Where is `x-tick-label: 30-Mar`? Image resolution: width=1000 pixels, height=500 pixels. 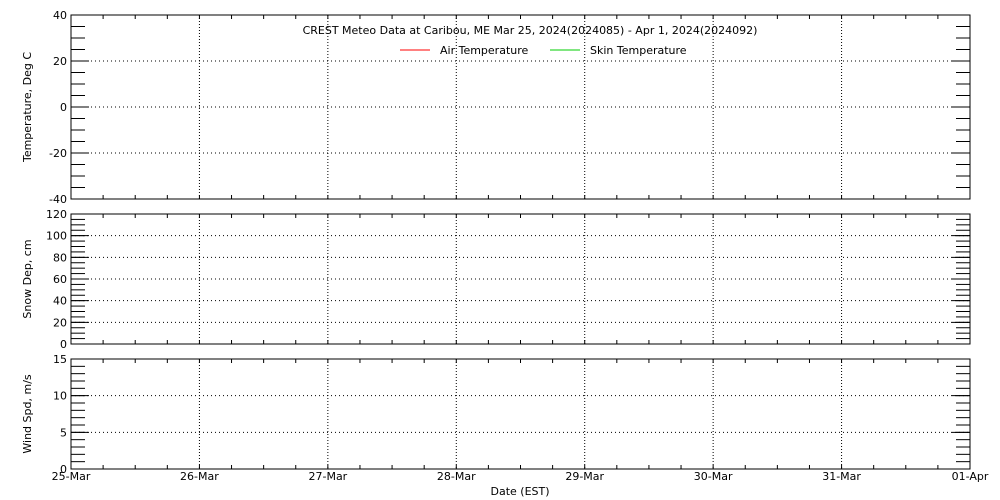
x-tick-label: 30-Mar is located at coordinates (713, 476).